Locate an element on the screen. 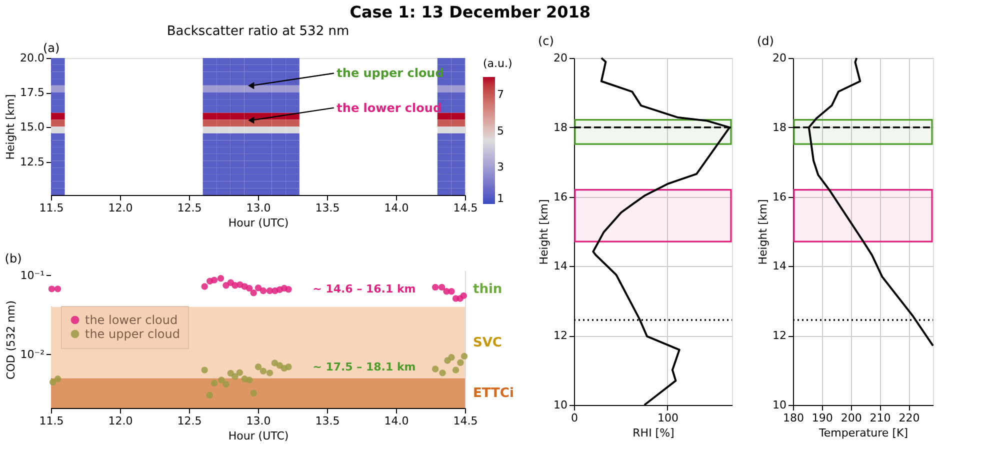 The width and height of the screenshot is (991, 469). x-tick-label: 220 is located at coordinates (909, 418).